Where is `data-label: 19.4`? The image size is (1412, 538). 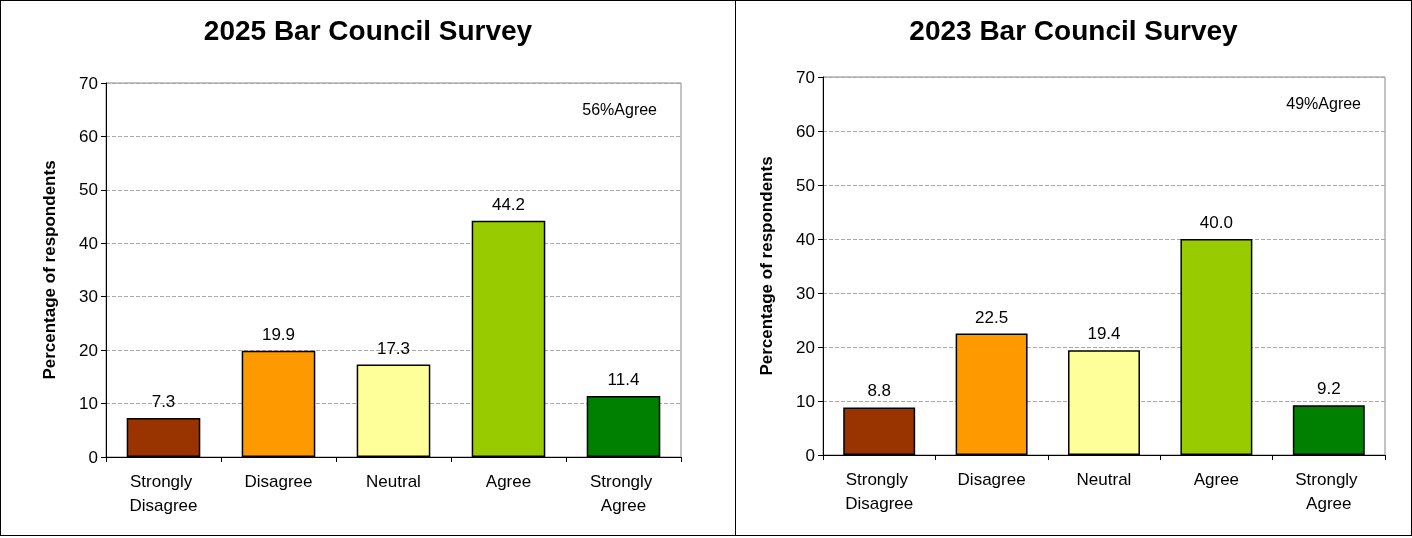 data-label: 19.4 is located at coordinates (1104, 334).